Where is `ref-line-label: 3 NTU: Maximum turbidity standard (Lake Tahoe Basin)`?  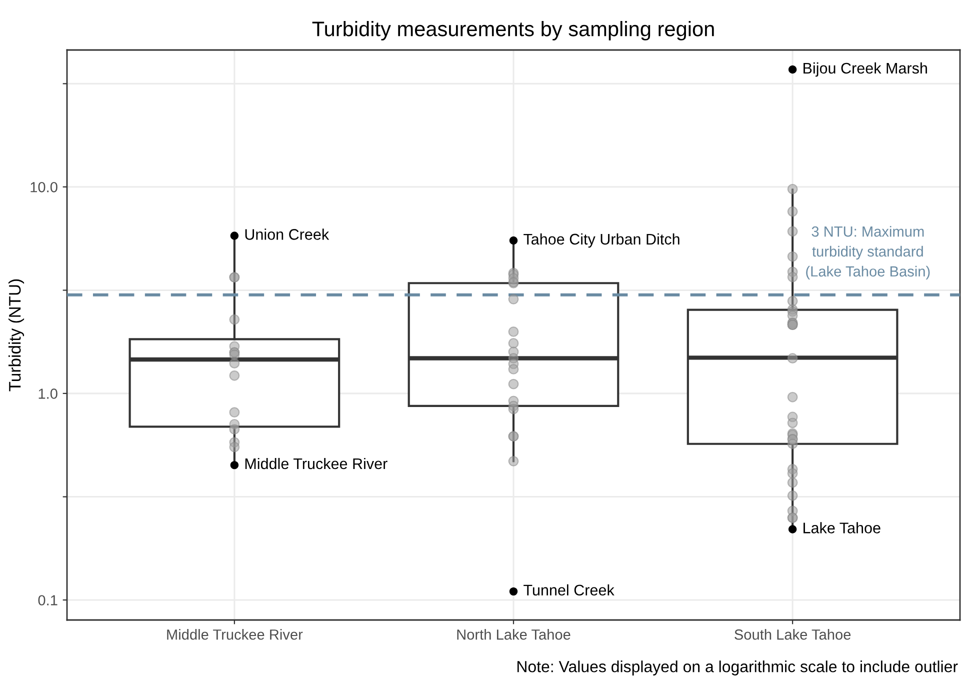 ref-line-label: 3 NTU: Maximum turbidity standard (Lake Tahoe Basin) is located at coordinates (868, 253).